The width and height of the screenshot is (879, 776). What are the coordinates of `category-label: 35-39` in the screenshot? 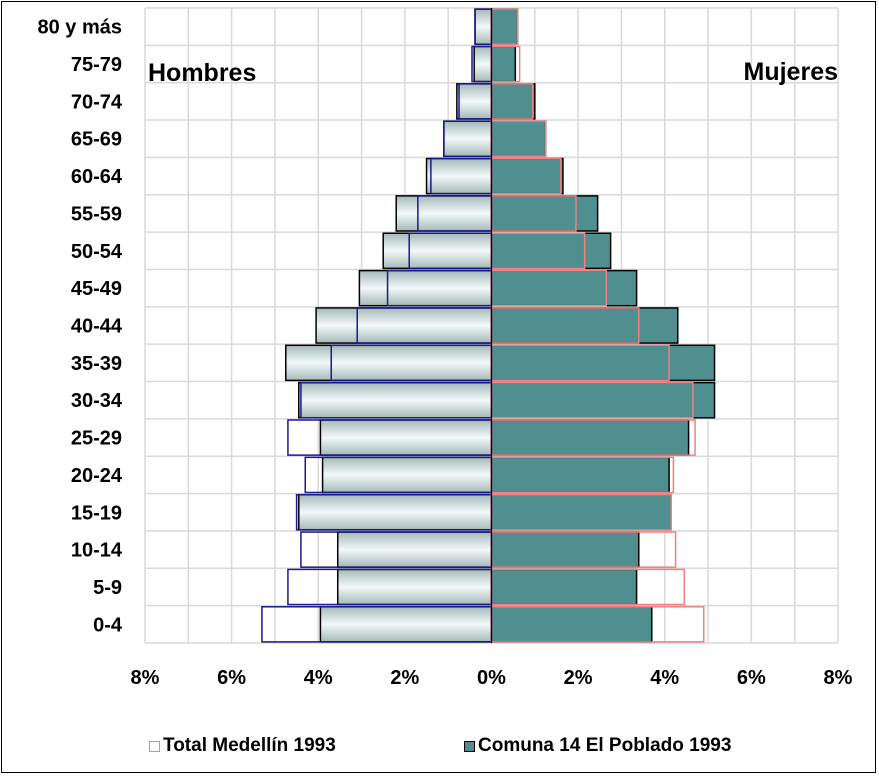 It's located at (96, 364).